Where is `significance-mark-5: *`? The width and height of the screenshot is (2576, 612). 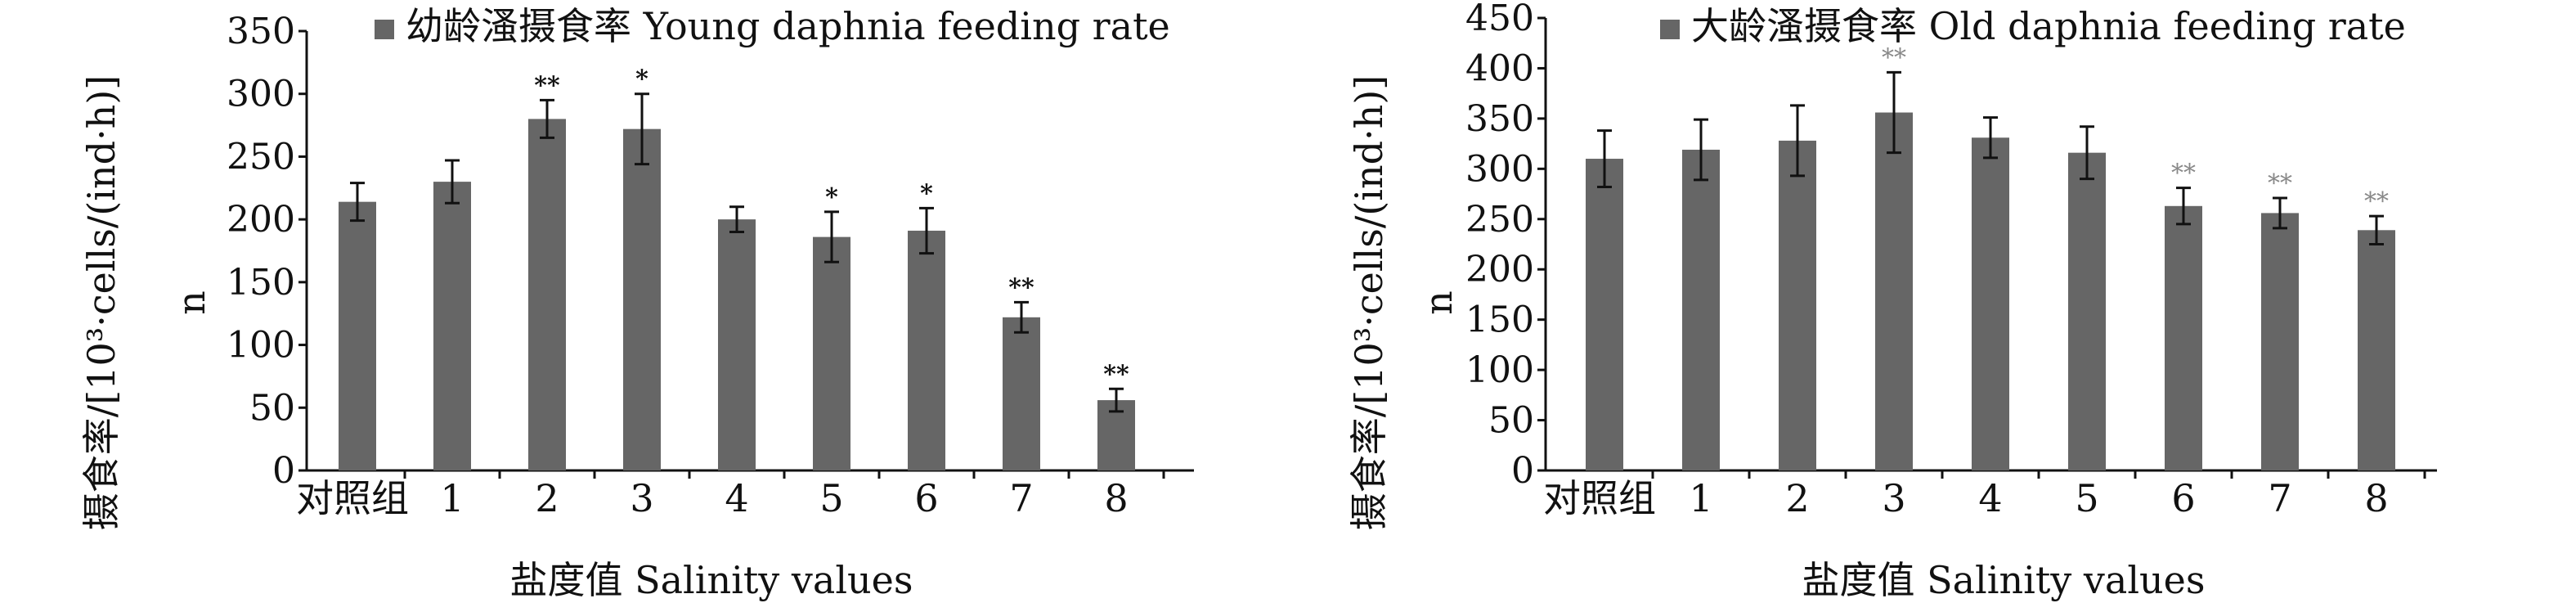 significance-mark-5: * is located at coordinates (832, 198).